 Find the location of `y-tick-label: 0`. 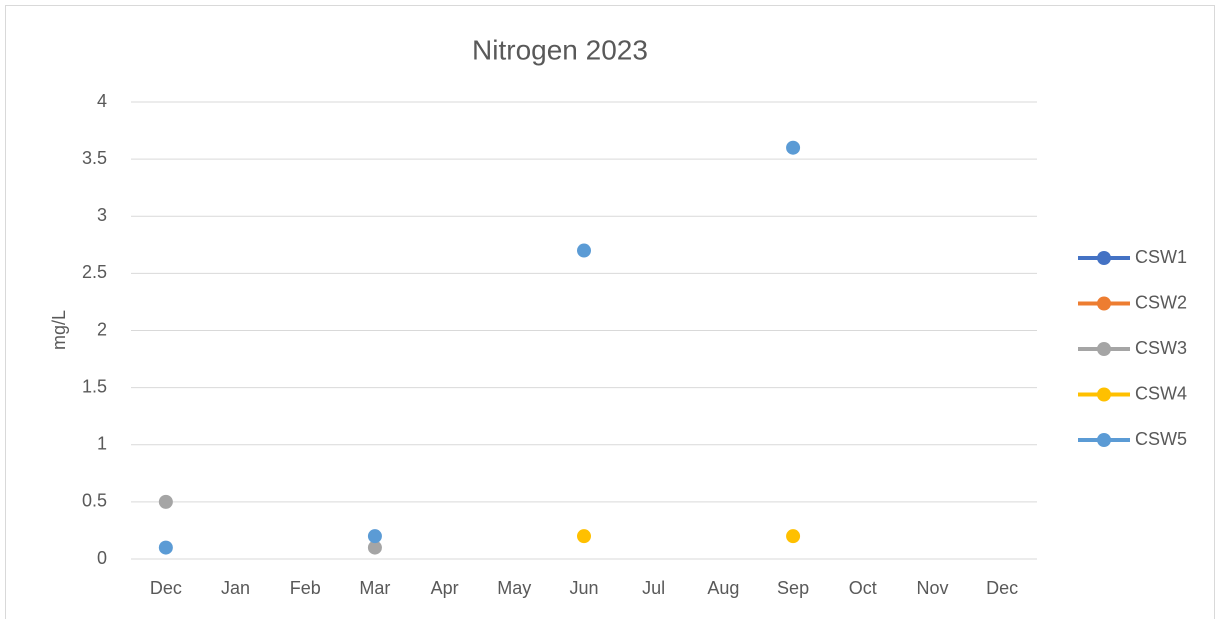

y-tick-label: 0 is located at coordinates (102, 558).